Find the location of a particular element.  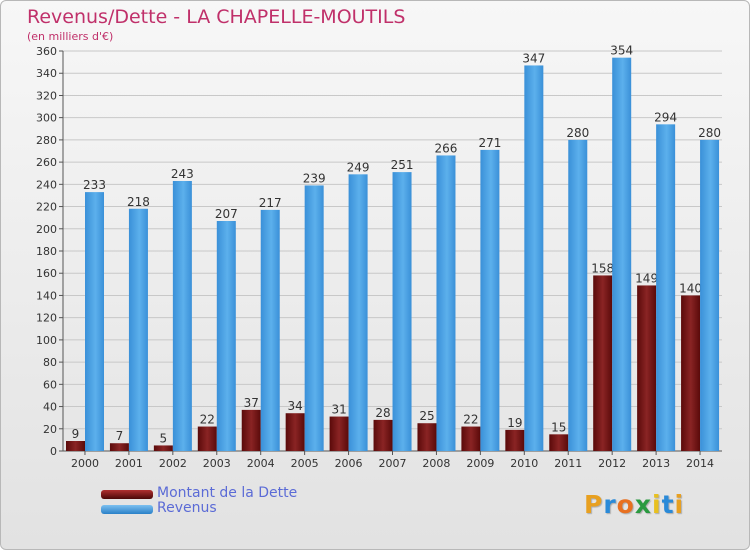

y-tick-label: 100 is located at coordinates (46, 340).